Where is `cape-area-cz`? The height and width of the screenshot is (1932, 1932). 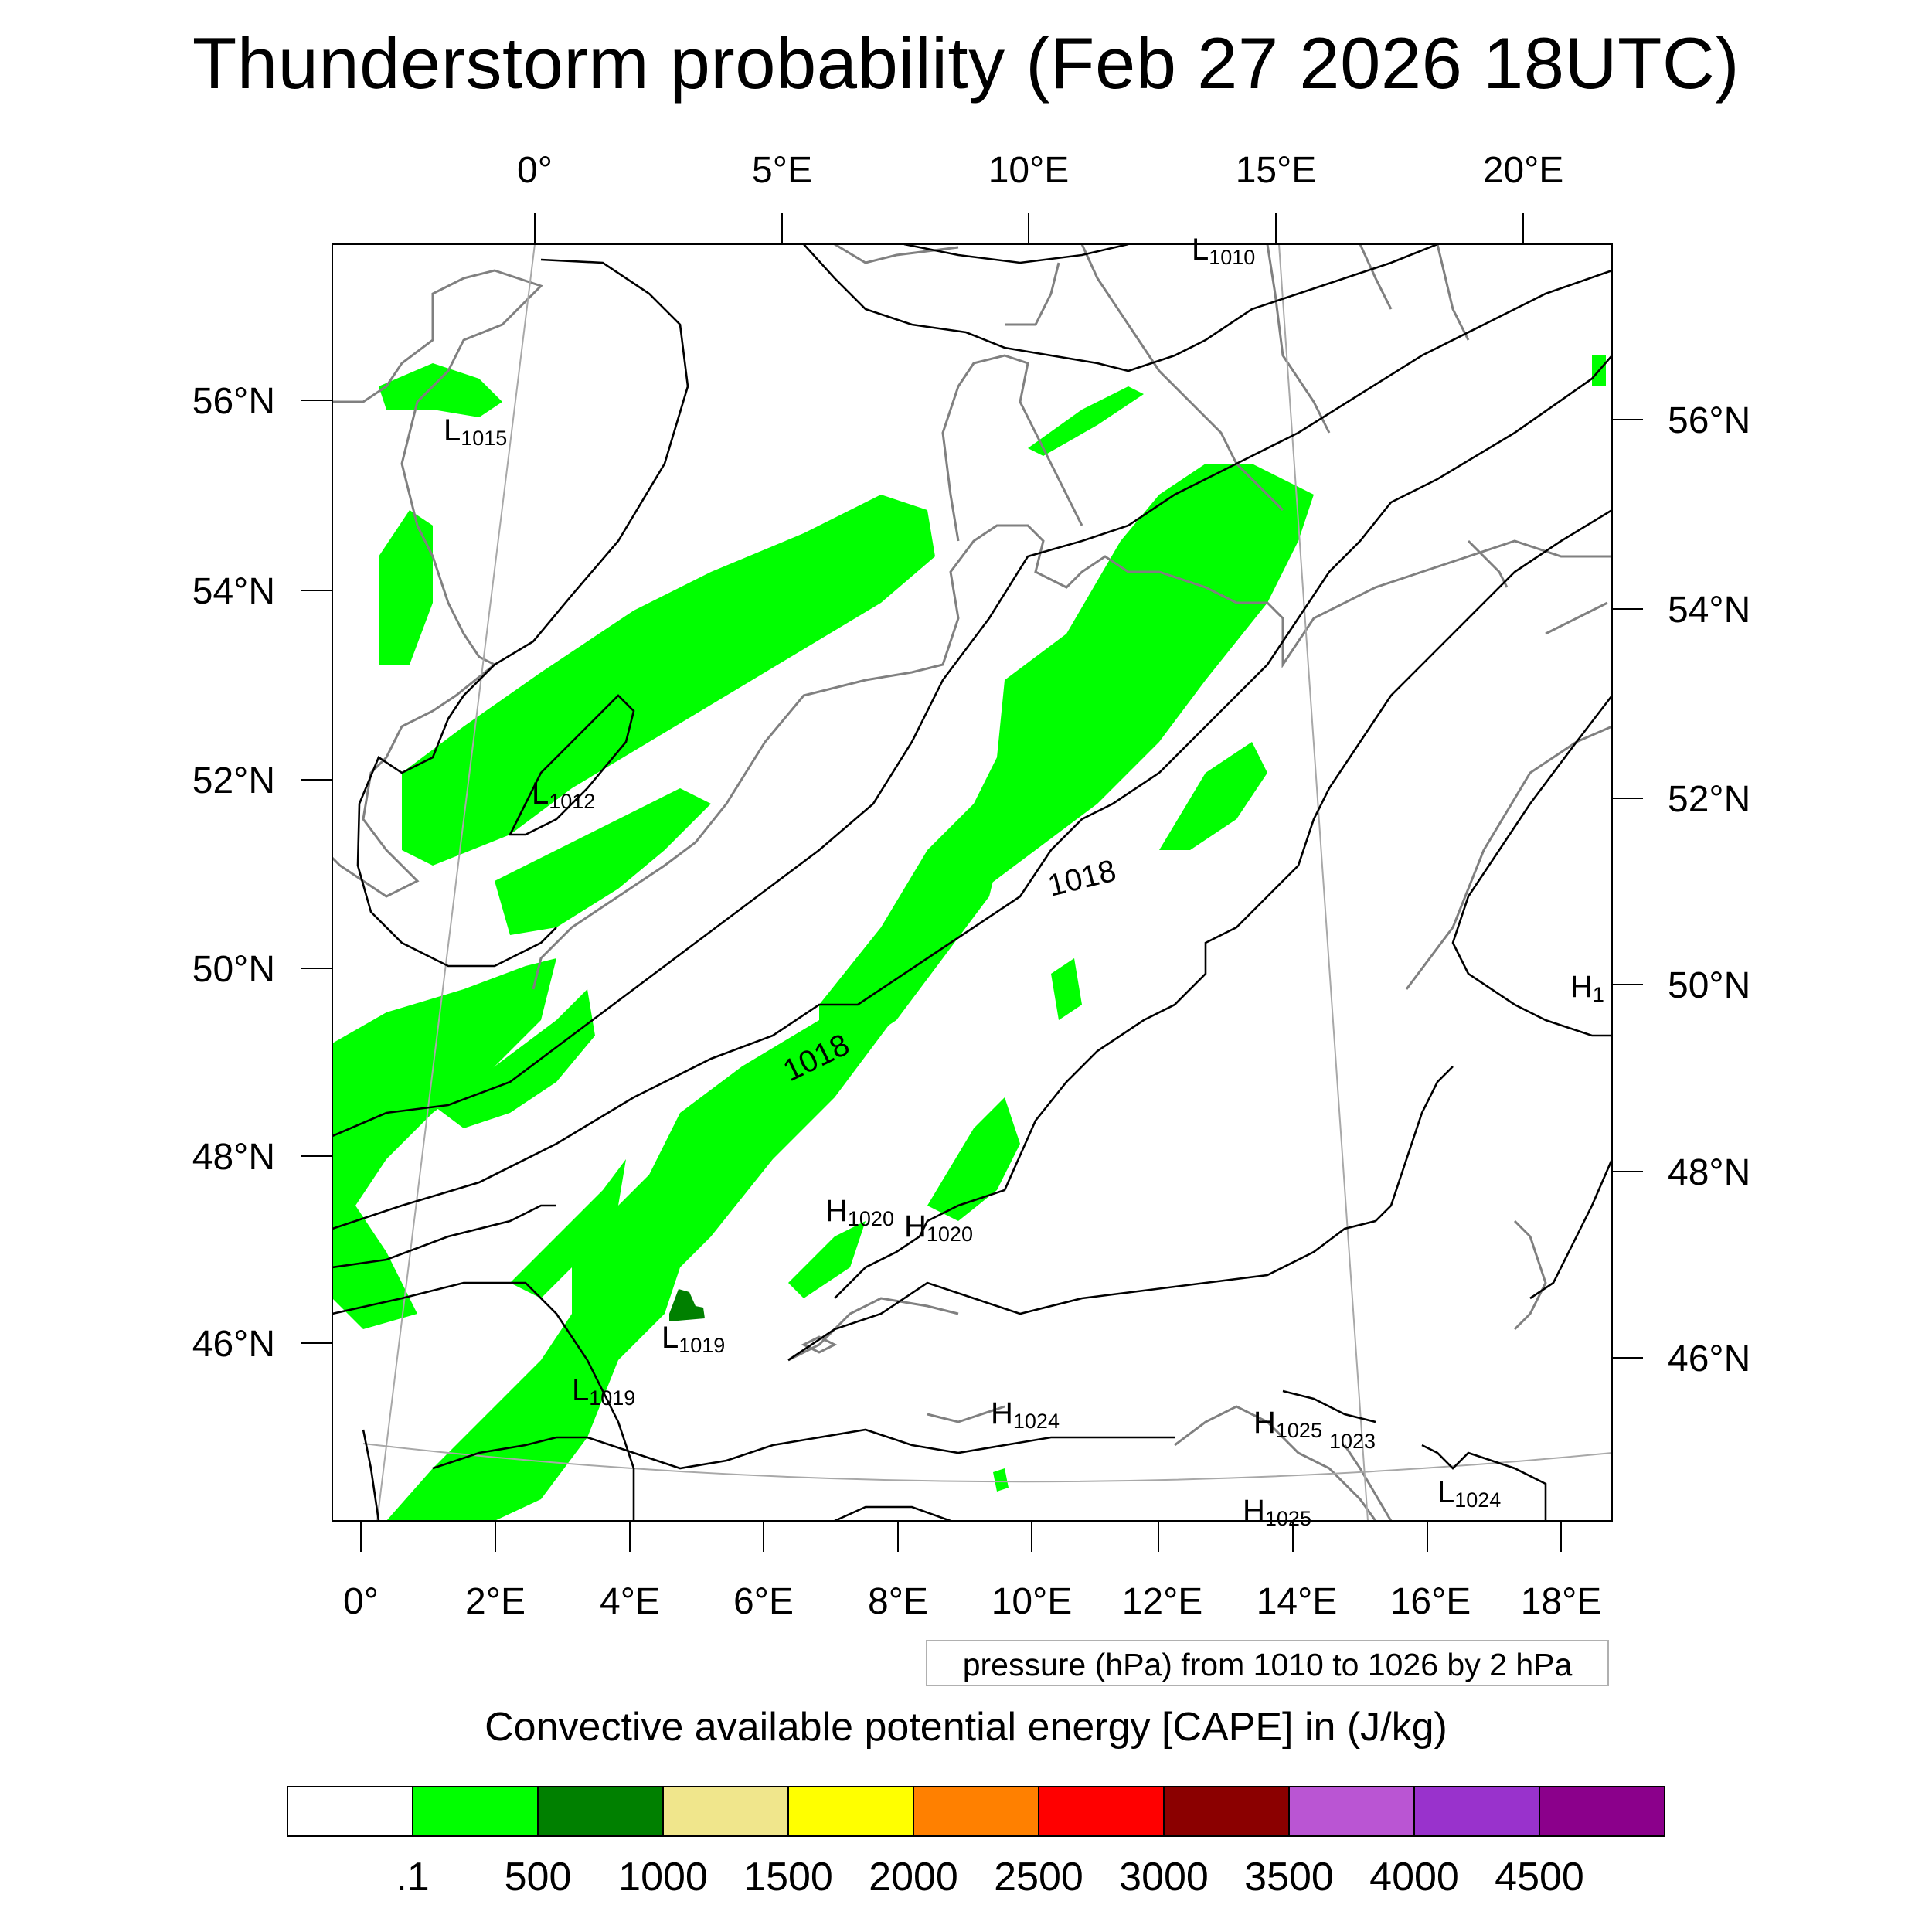 cape-area-cz is located at coordinates (1066, 989).